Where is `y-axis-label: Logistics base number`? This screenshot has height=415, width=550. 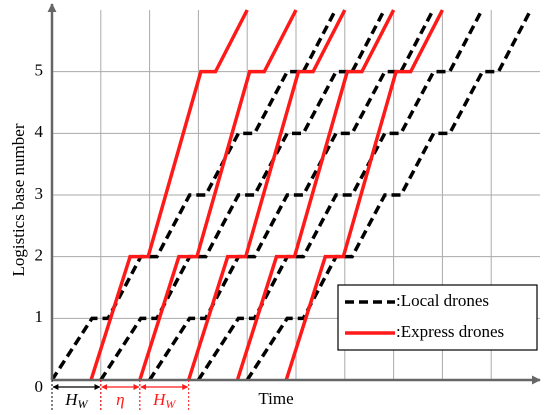 y-axis-label: Logistics base number is located at coordinates (18, 199).